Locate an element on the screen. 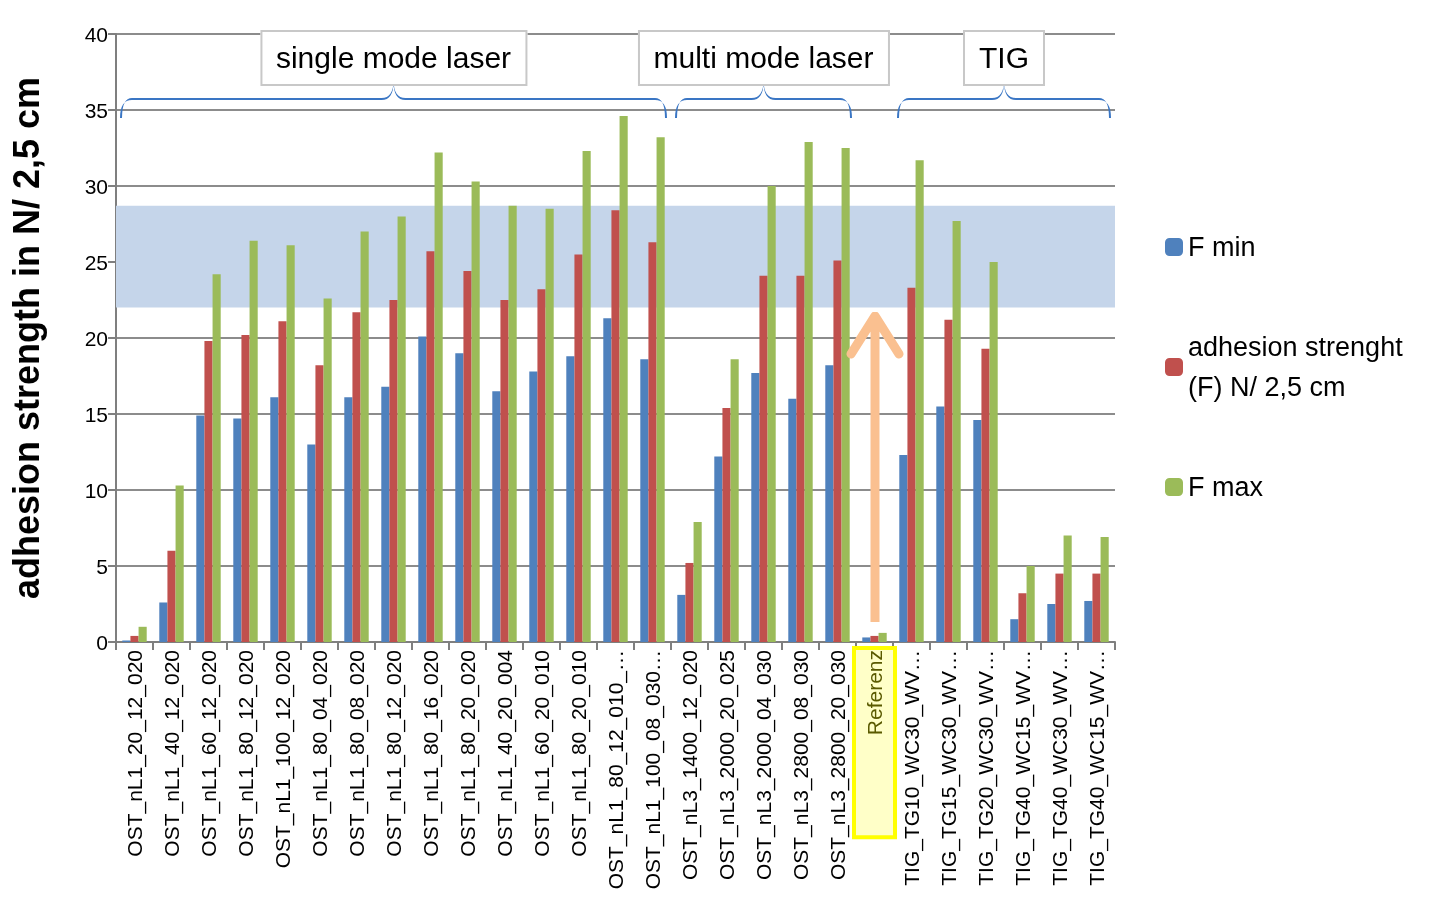  x-tick-label: OST_nL3_2800_08_030 is located at coordinates (801, 765).